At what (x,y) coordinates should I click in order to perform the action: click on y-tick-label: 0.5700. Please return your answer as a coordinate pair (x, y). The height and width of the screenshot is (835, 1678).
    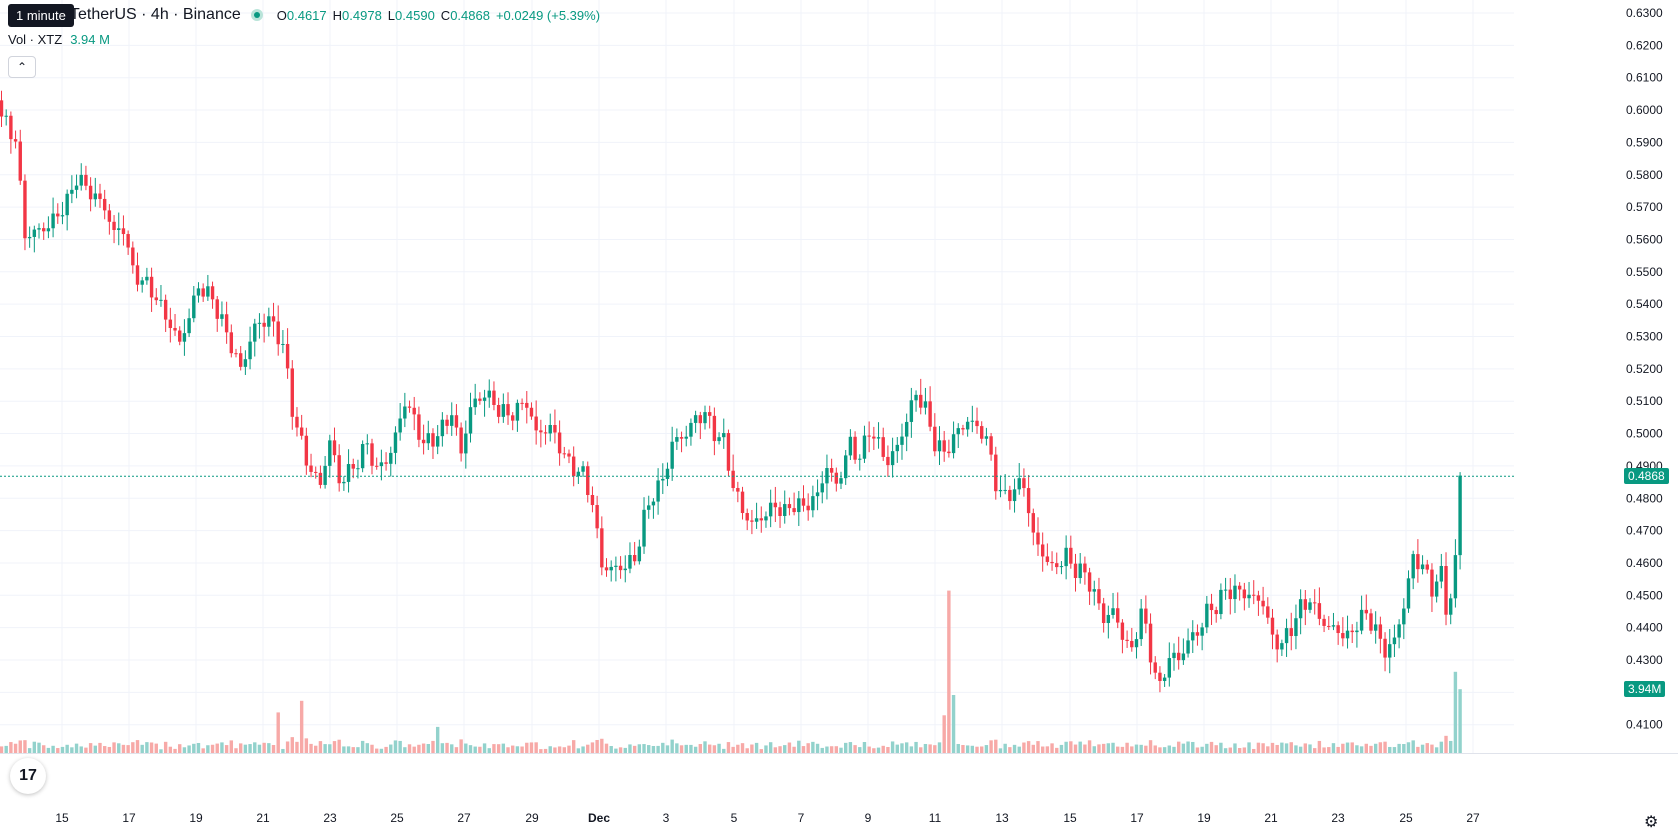
    Looking at the image, I should click on (1644, 207).